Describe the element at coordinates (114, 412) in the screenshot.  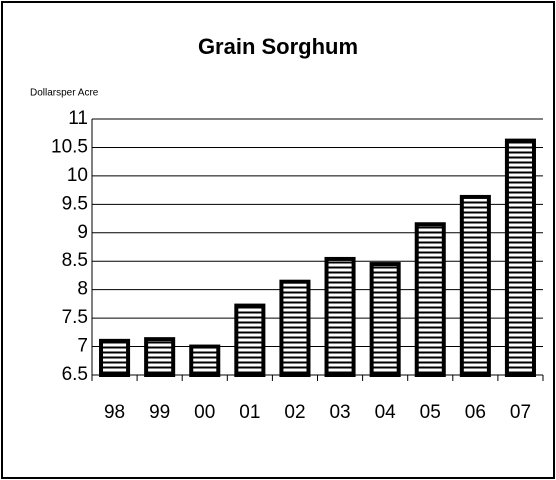
I see `x-tick-label: 98` at that location.